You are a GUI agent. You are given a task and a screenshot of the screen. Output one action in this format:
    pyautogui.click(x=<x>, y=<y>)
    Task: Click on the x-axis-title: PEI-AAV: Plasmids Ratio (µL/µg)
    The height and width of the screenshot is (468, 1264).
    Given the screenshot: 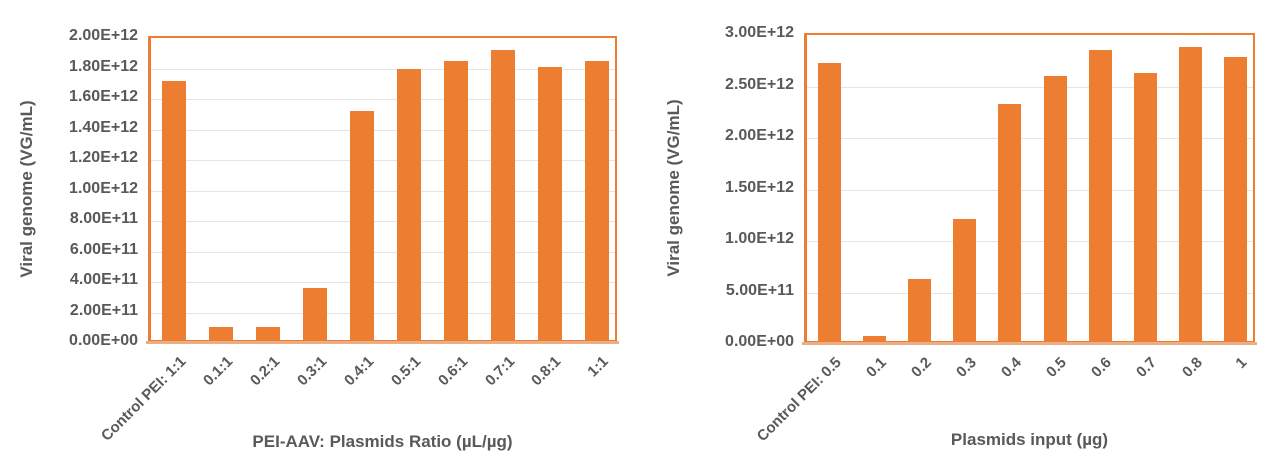 What is the action you would take?
    pyautogui.click(x=382, y=441)
    